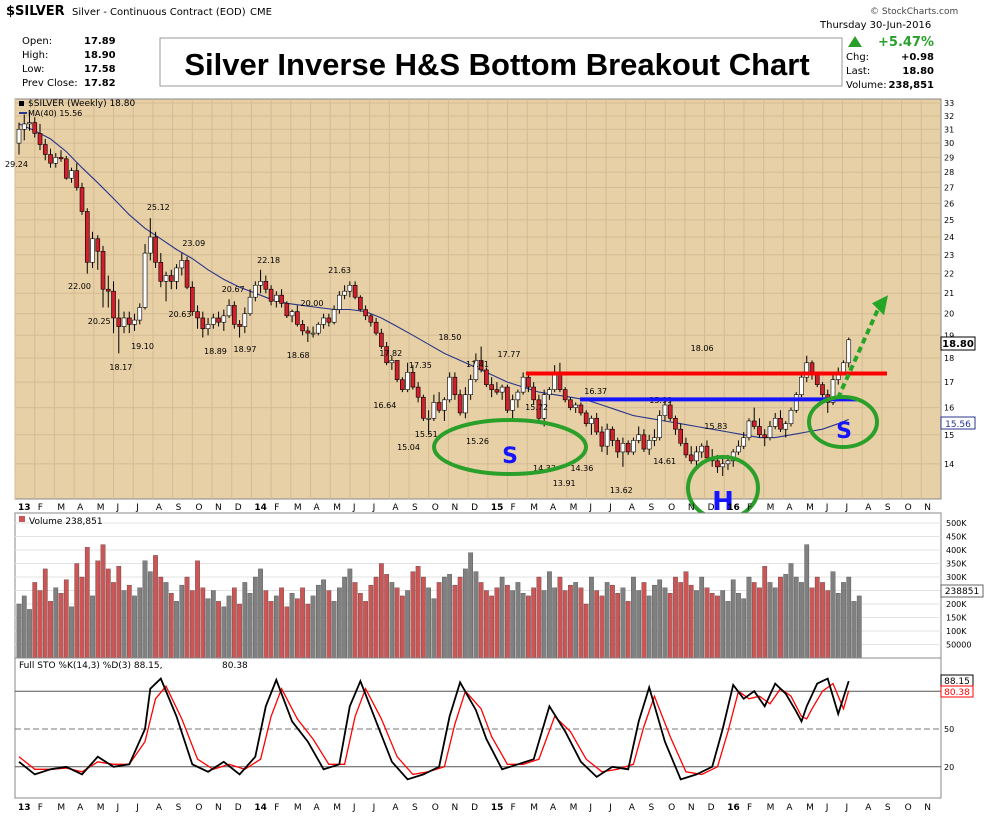 This screenshot has width=990, height=821. Describe the element at coordinates (298, 355) in the screenshot. I see `price-annotation: 18.68` at that location.